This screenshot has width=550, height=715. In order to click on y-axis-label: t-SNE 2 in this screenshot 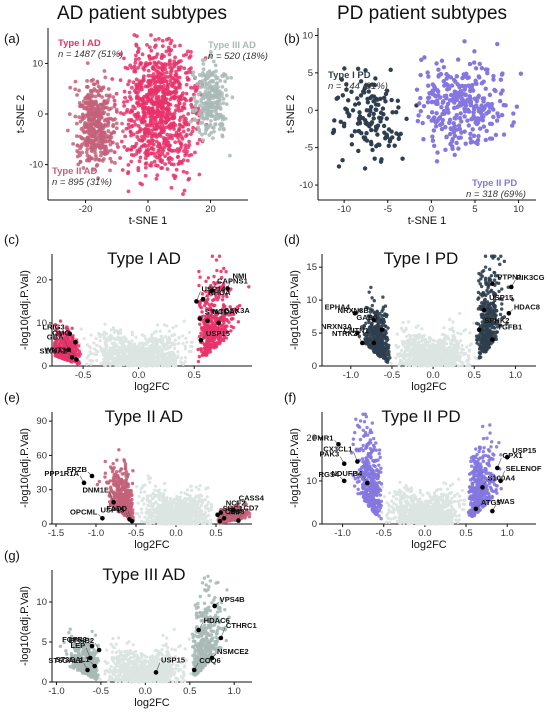, I will do `click(21, 114)`.